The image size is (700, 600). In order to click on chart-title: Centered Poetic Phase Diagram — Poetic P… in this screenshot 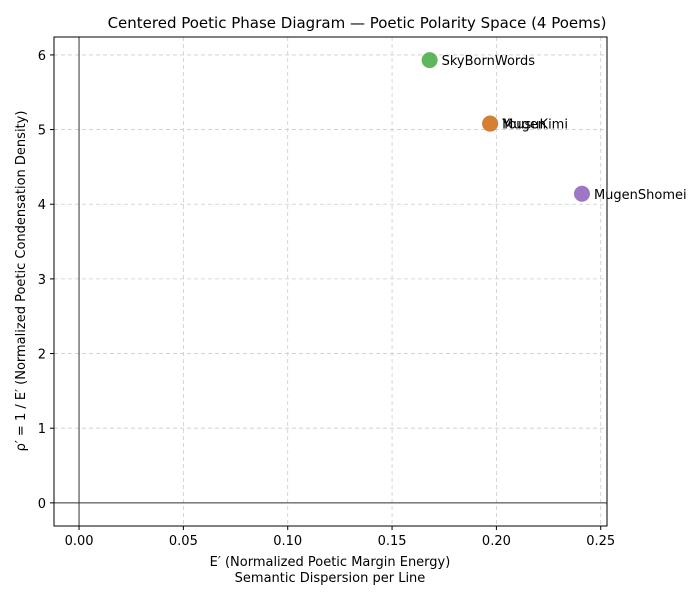, I will do `click(357, 23)`.